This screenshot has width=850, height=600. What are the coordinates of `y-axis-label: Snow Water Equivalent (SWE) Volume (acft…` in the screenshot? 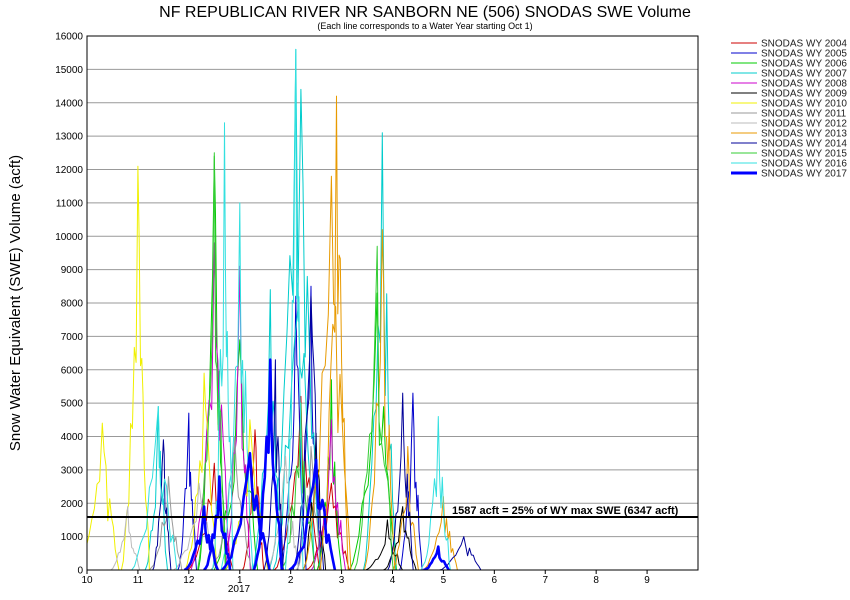 It's located at (15, 303).